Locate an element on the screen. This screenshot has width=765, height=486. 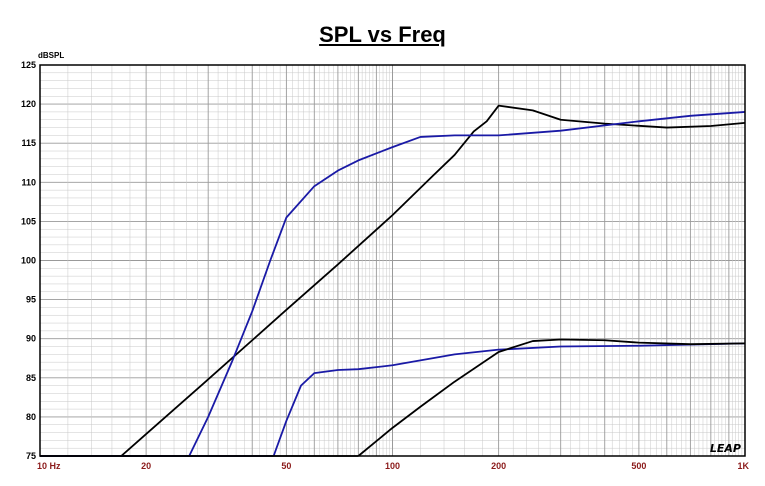
y-tick-label: 85 is located at coordinates (31, 378).